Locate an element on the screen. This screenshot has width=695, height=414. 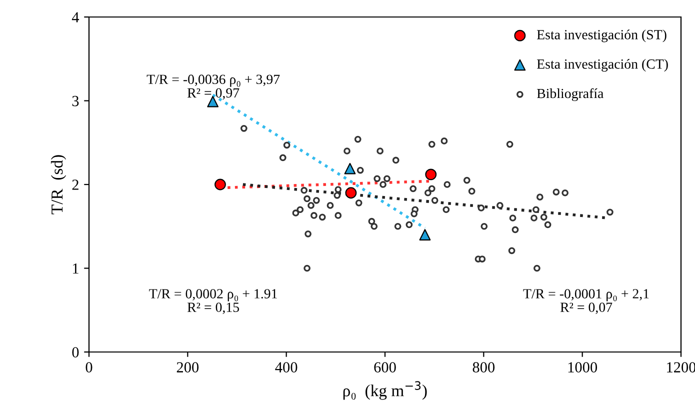
annotation: T/R = -0,0036 ρ₀ + 3,97 R² = 0,97 is located at coordinates (213, 87).